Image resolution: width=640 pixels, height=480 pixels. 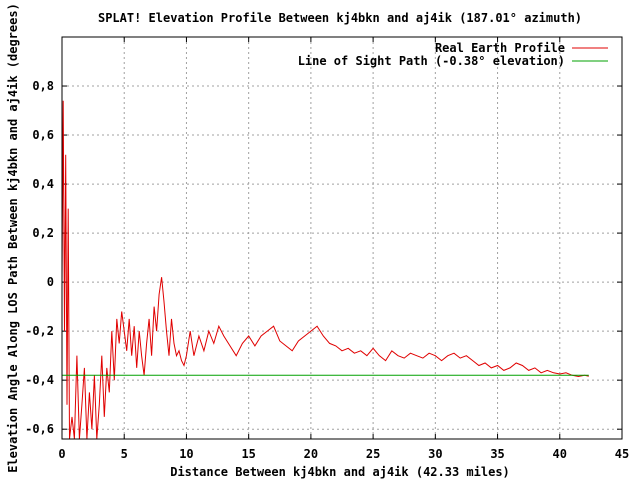 What do you see at coordinates (497, 454) in the screenshot?
I see `x-tick-label: 35` at bounding box center [497, 454].